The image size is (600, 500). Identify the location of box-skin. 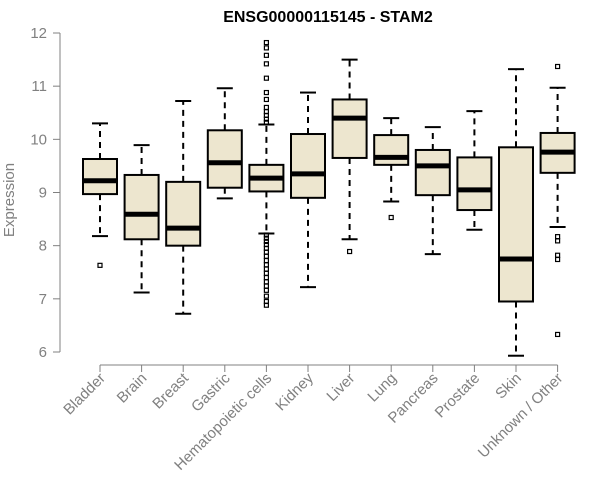
(516, 212).